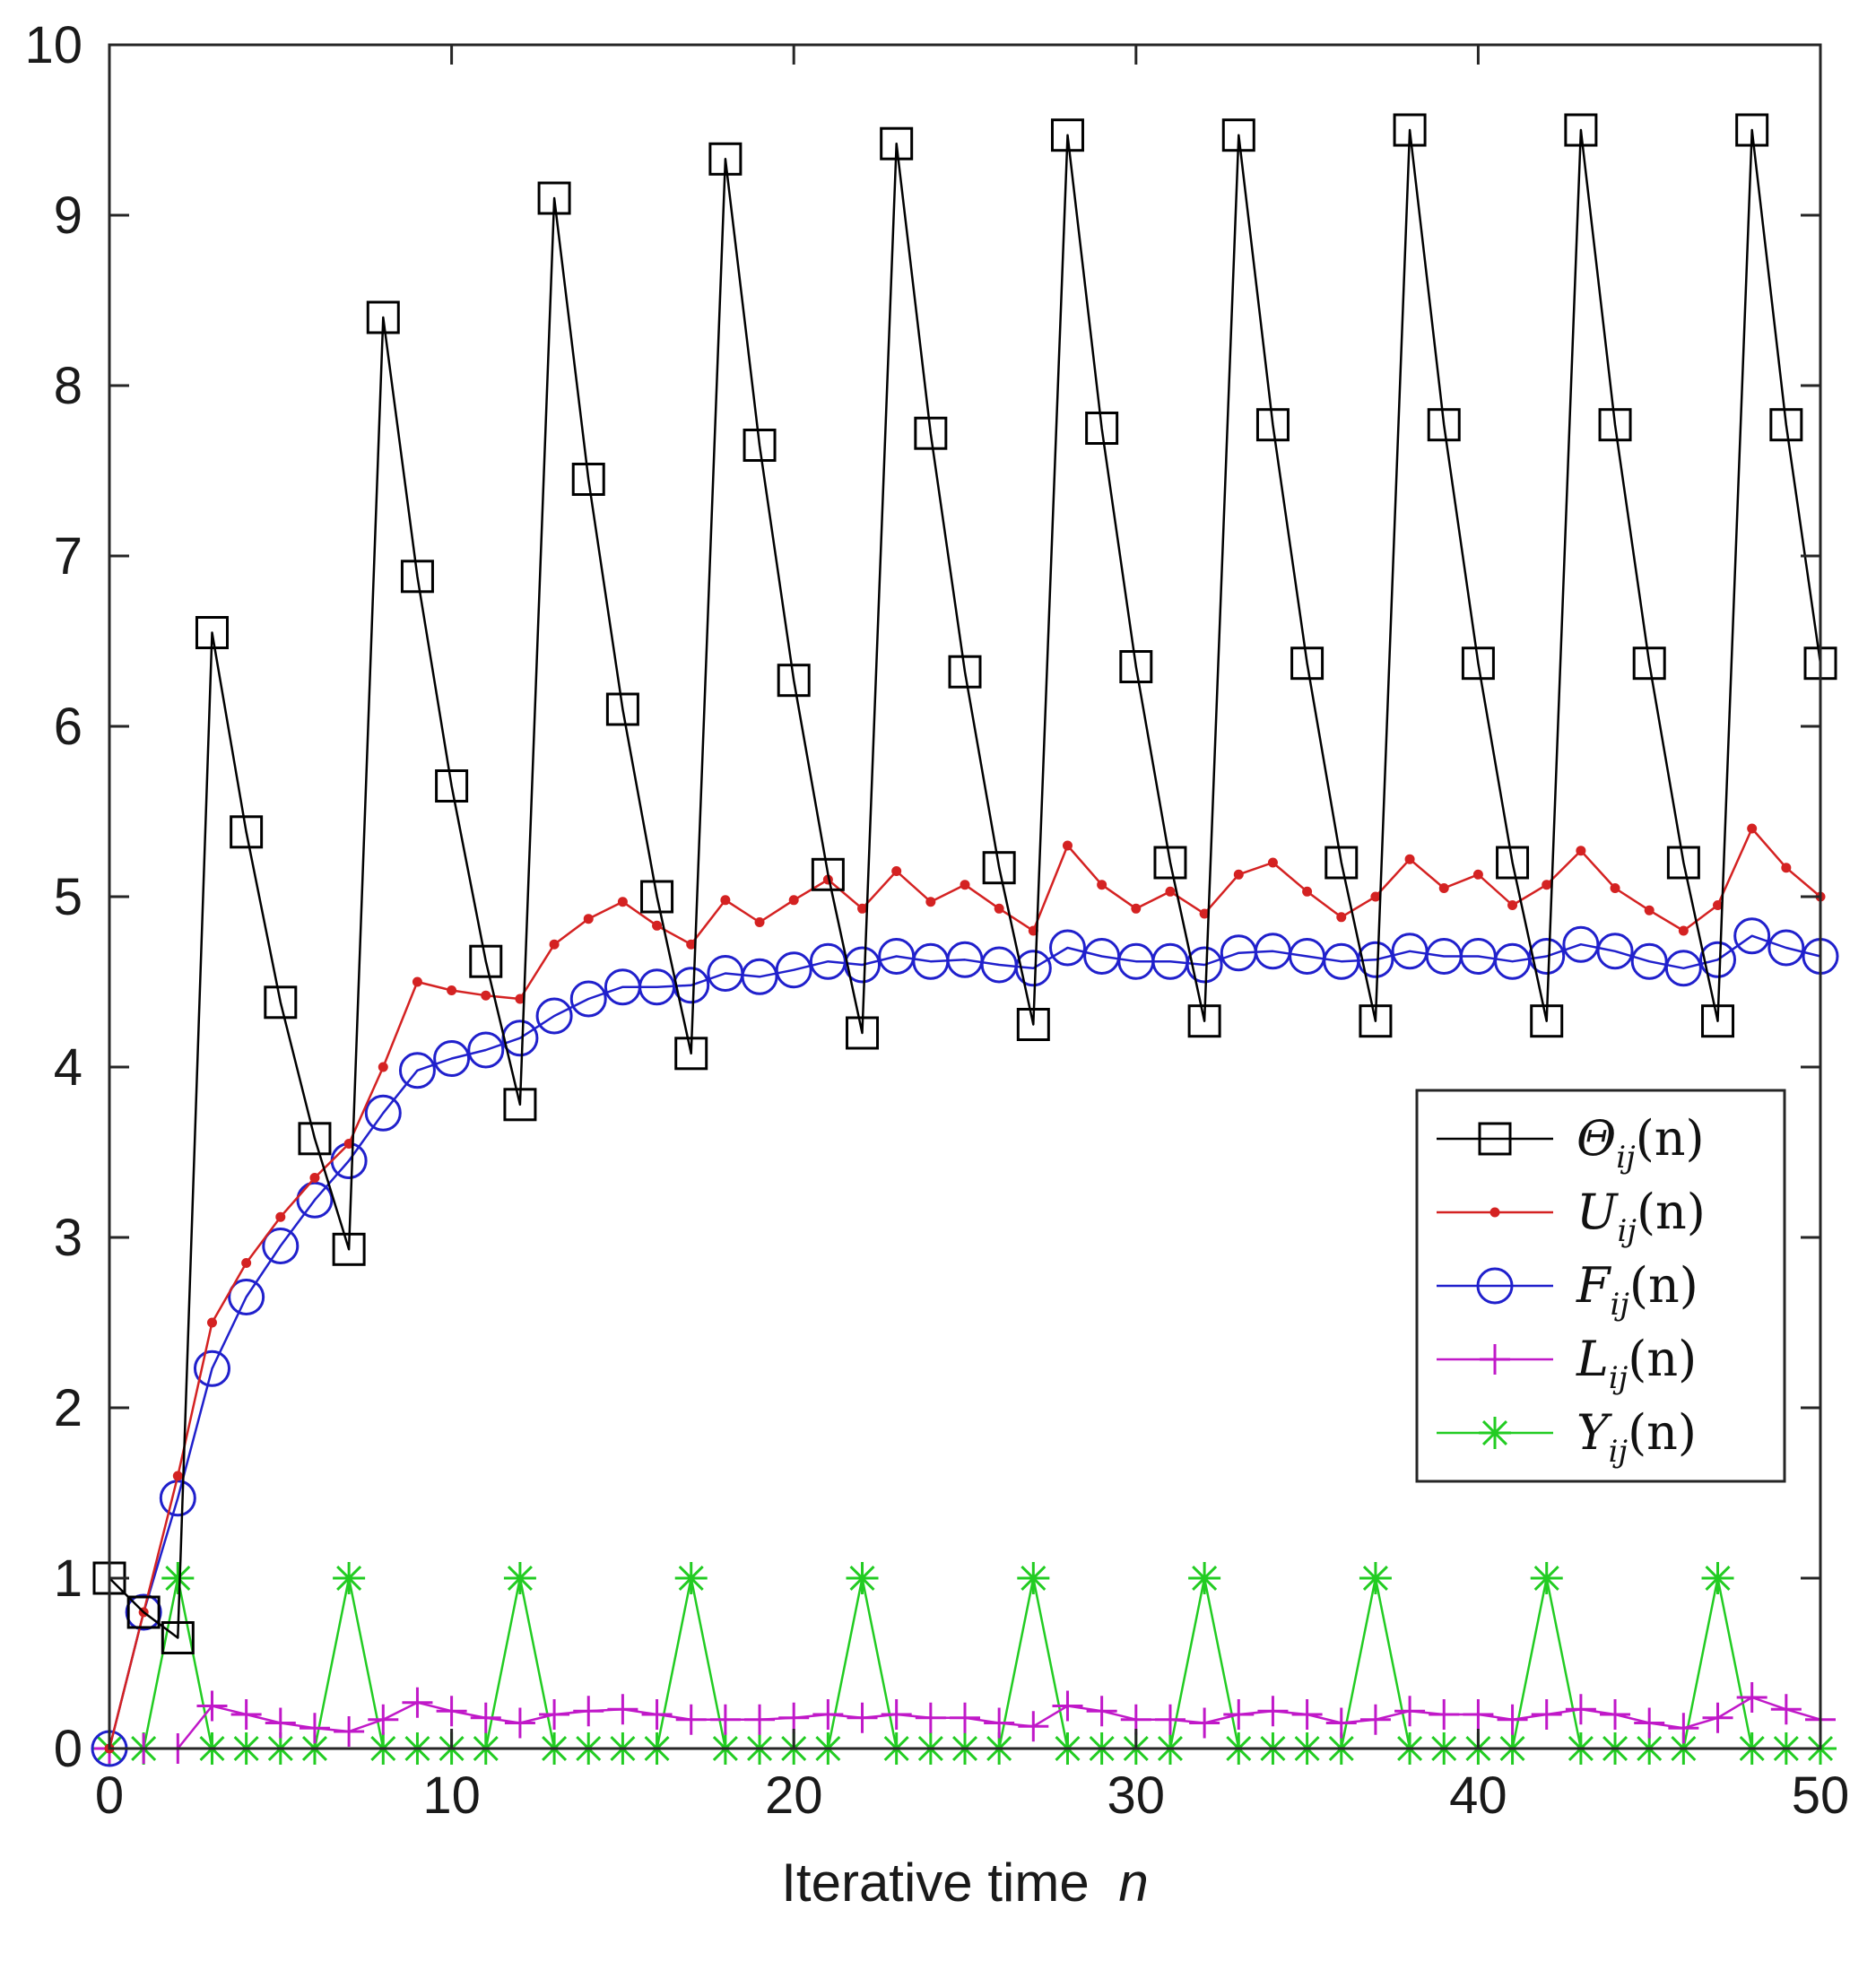 This screenshot has height=1970, width=1876. Describe the element at coordinates (1594, 1286) in the screenshot. I see `legend-symbol: F` at that location.